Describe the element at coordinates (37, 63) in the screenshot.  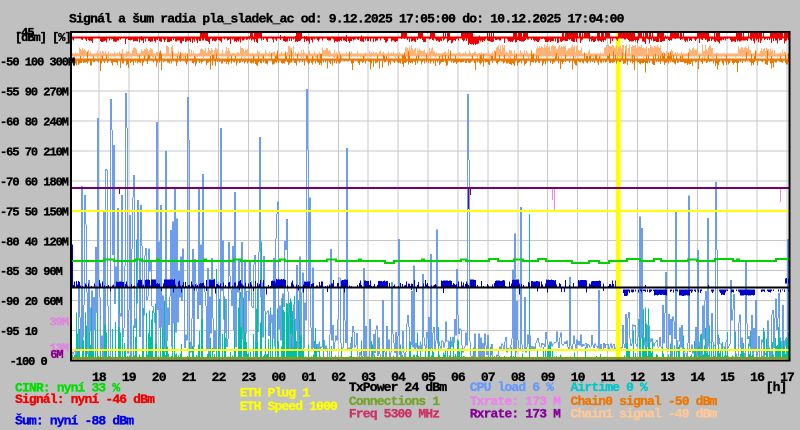
I see `svg-text: -50 100 300M` at that location.